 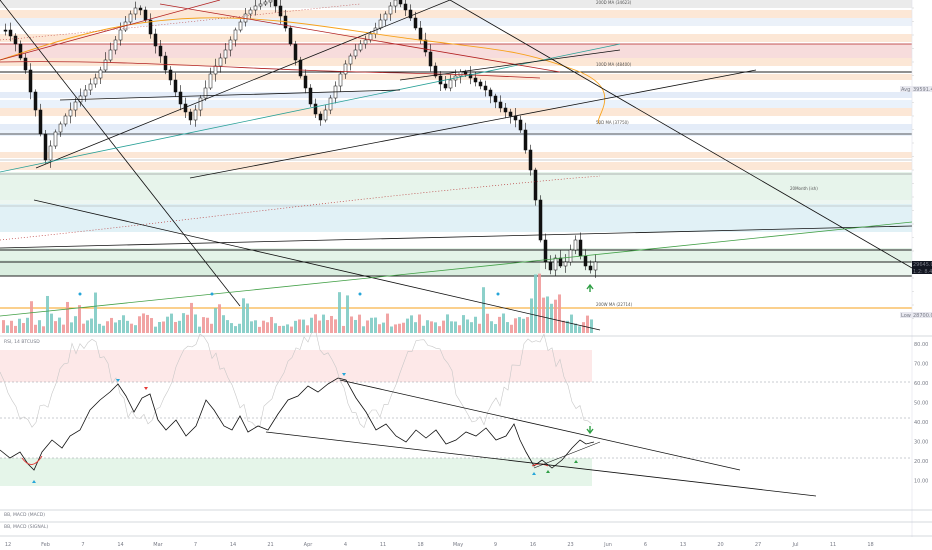 I want to click on low-label: Low, so click(x=906, y=316).